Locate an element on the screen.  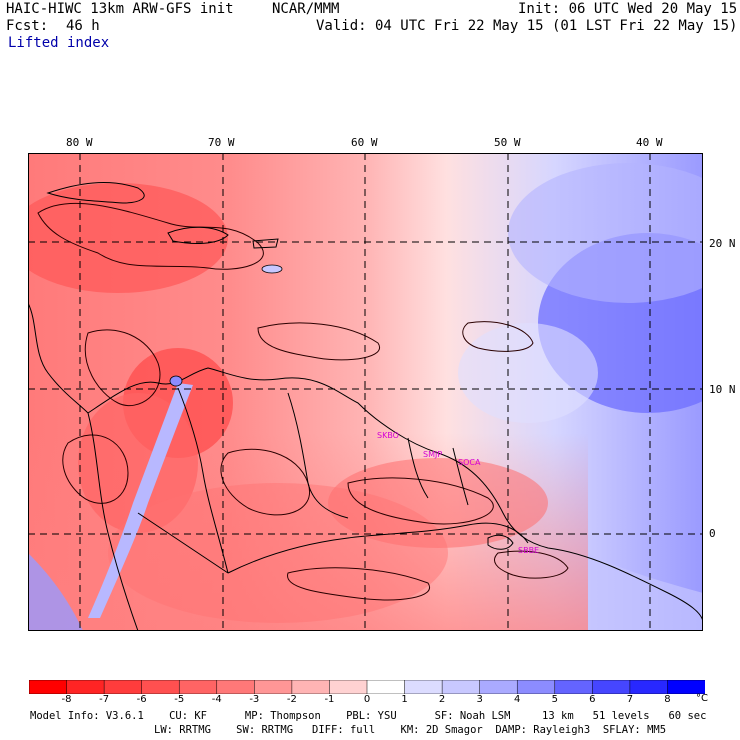
colorbar-tick-label: -1 is located at coordinates (329, 699).